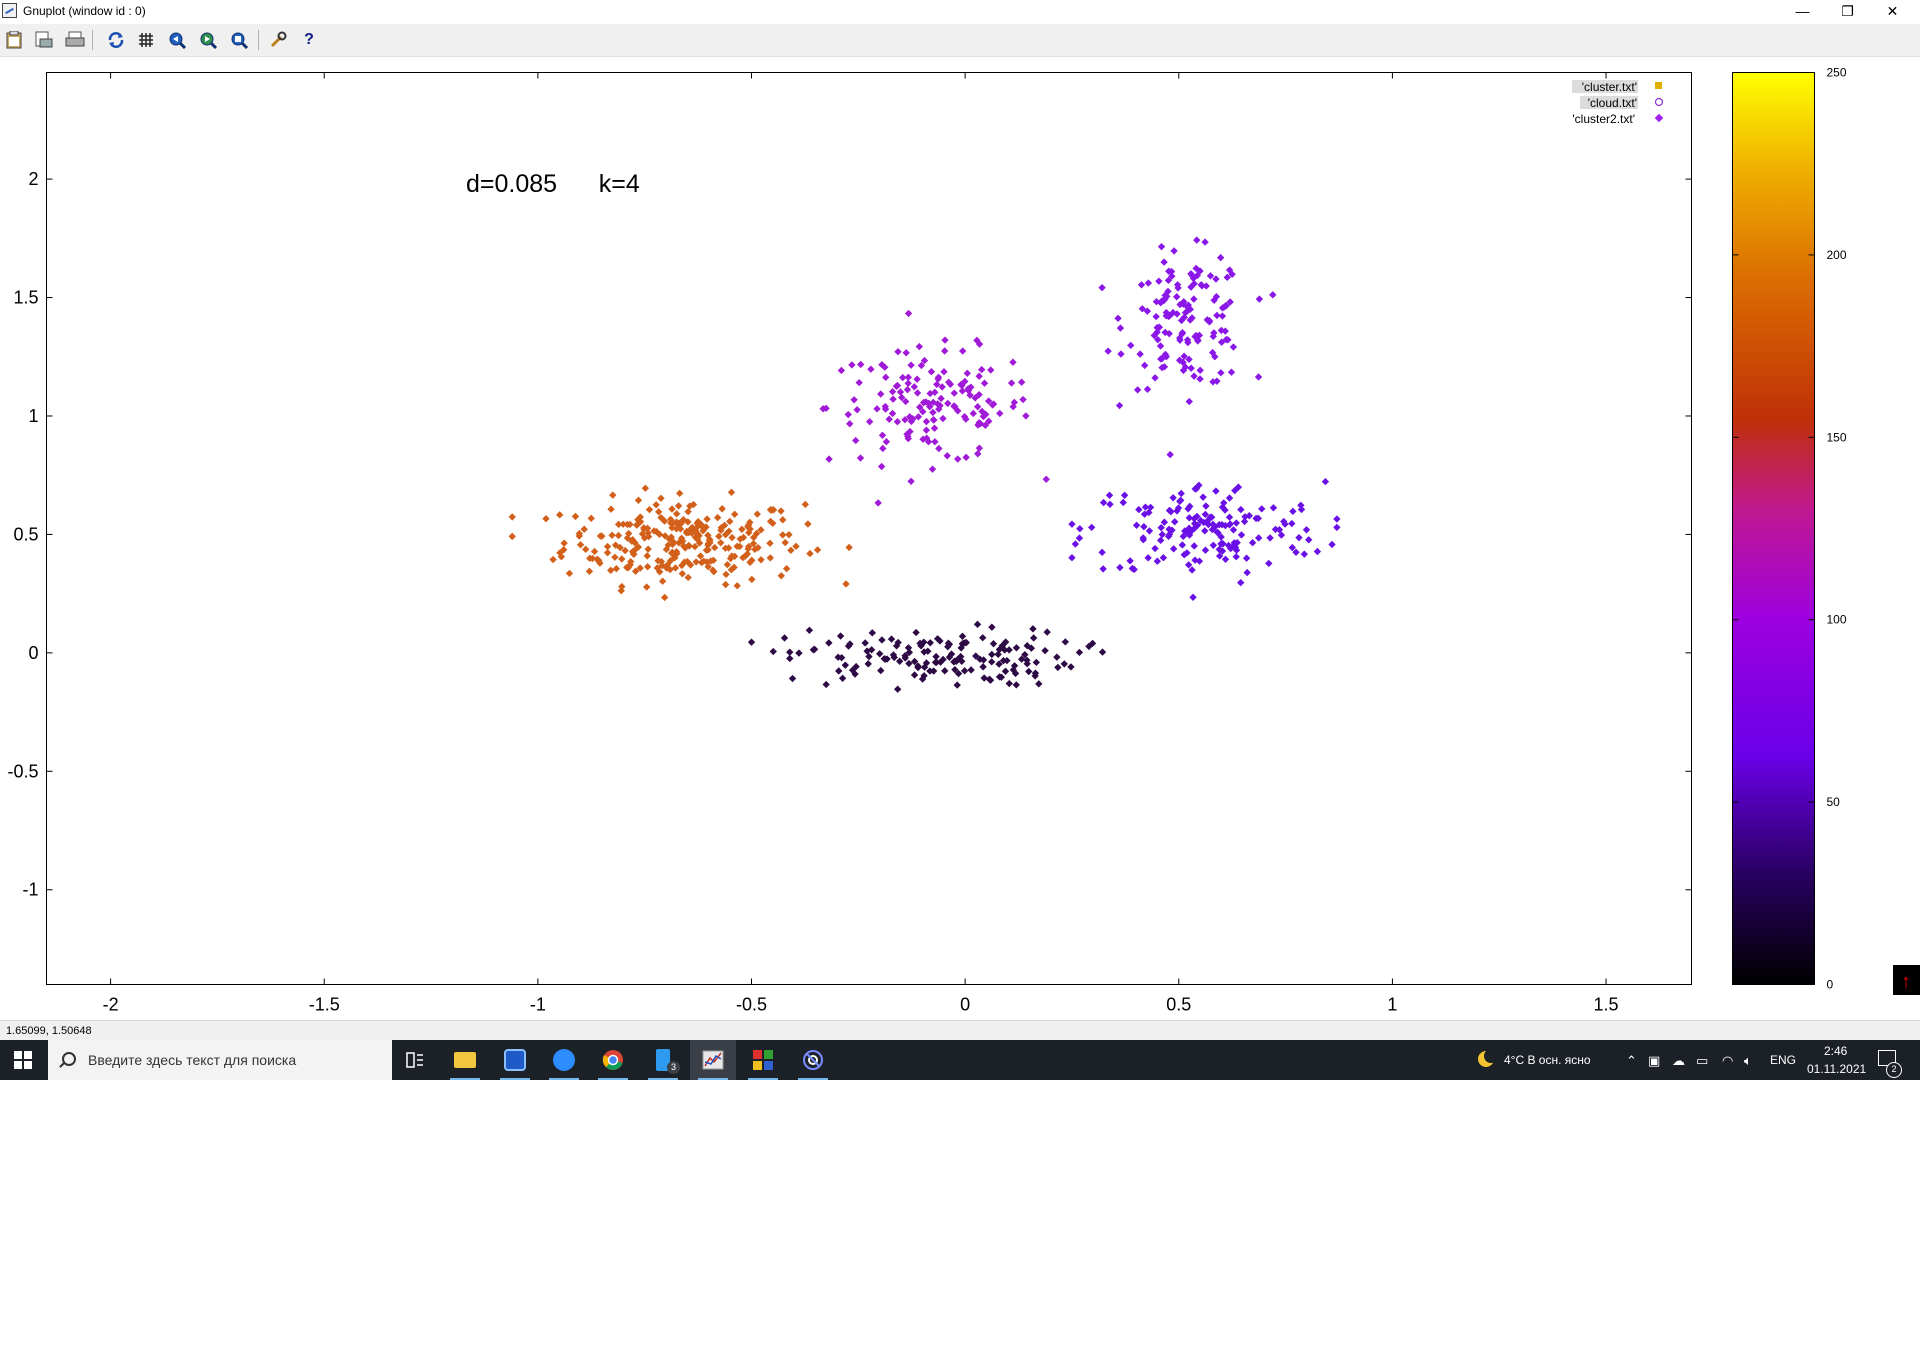 Image resolution: width=1920 pixels, height=1350 pixels. What do you see at coordinates (1728, 1060) in the screenshot?
I see `wifi-icon: ◠` at bounding box center [1728, 1060].